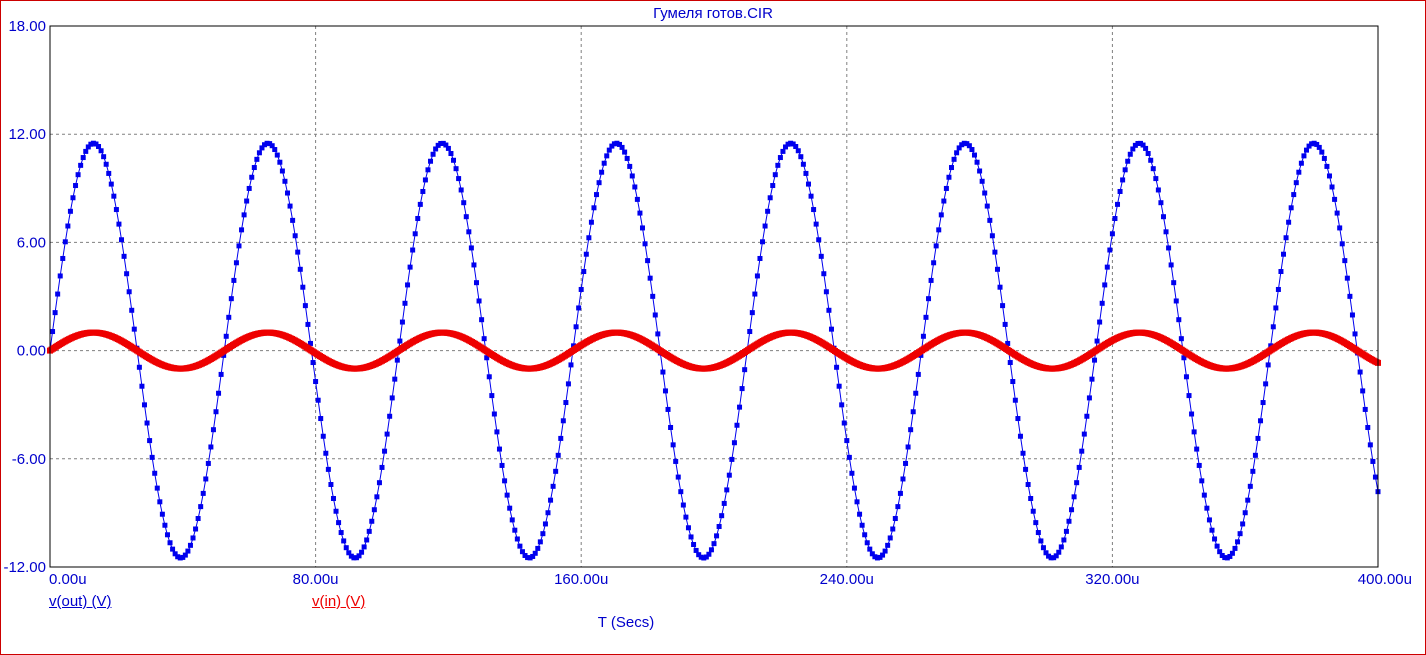 This screenshot has width=1426, height=655. What do you see at coordinates (24, 297) in the screenshot?
I see `y-axis: 18.00 12.00 6.00 0.00 -6.00 -12.00` at bounding box center [24, 297].